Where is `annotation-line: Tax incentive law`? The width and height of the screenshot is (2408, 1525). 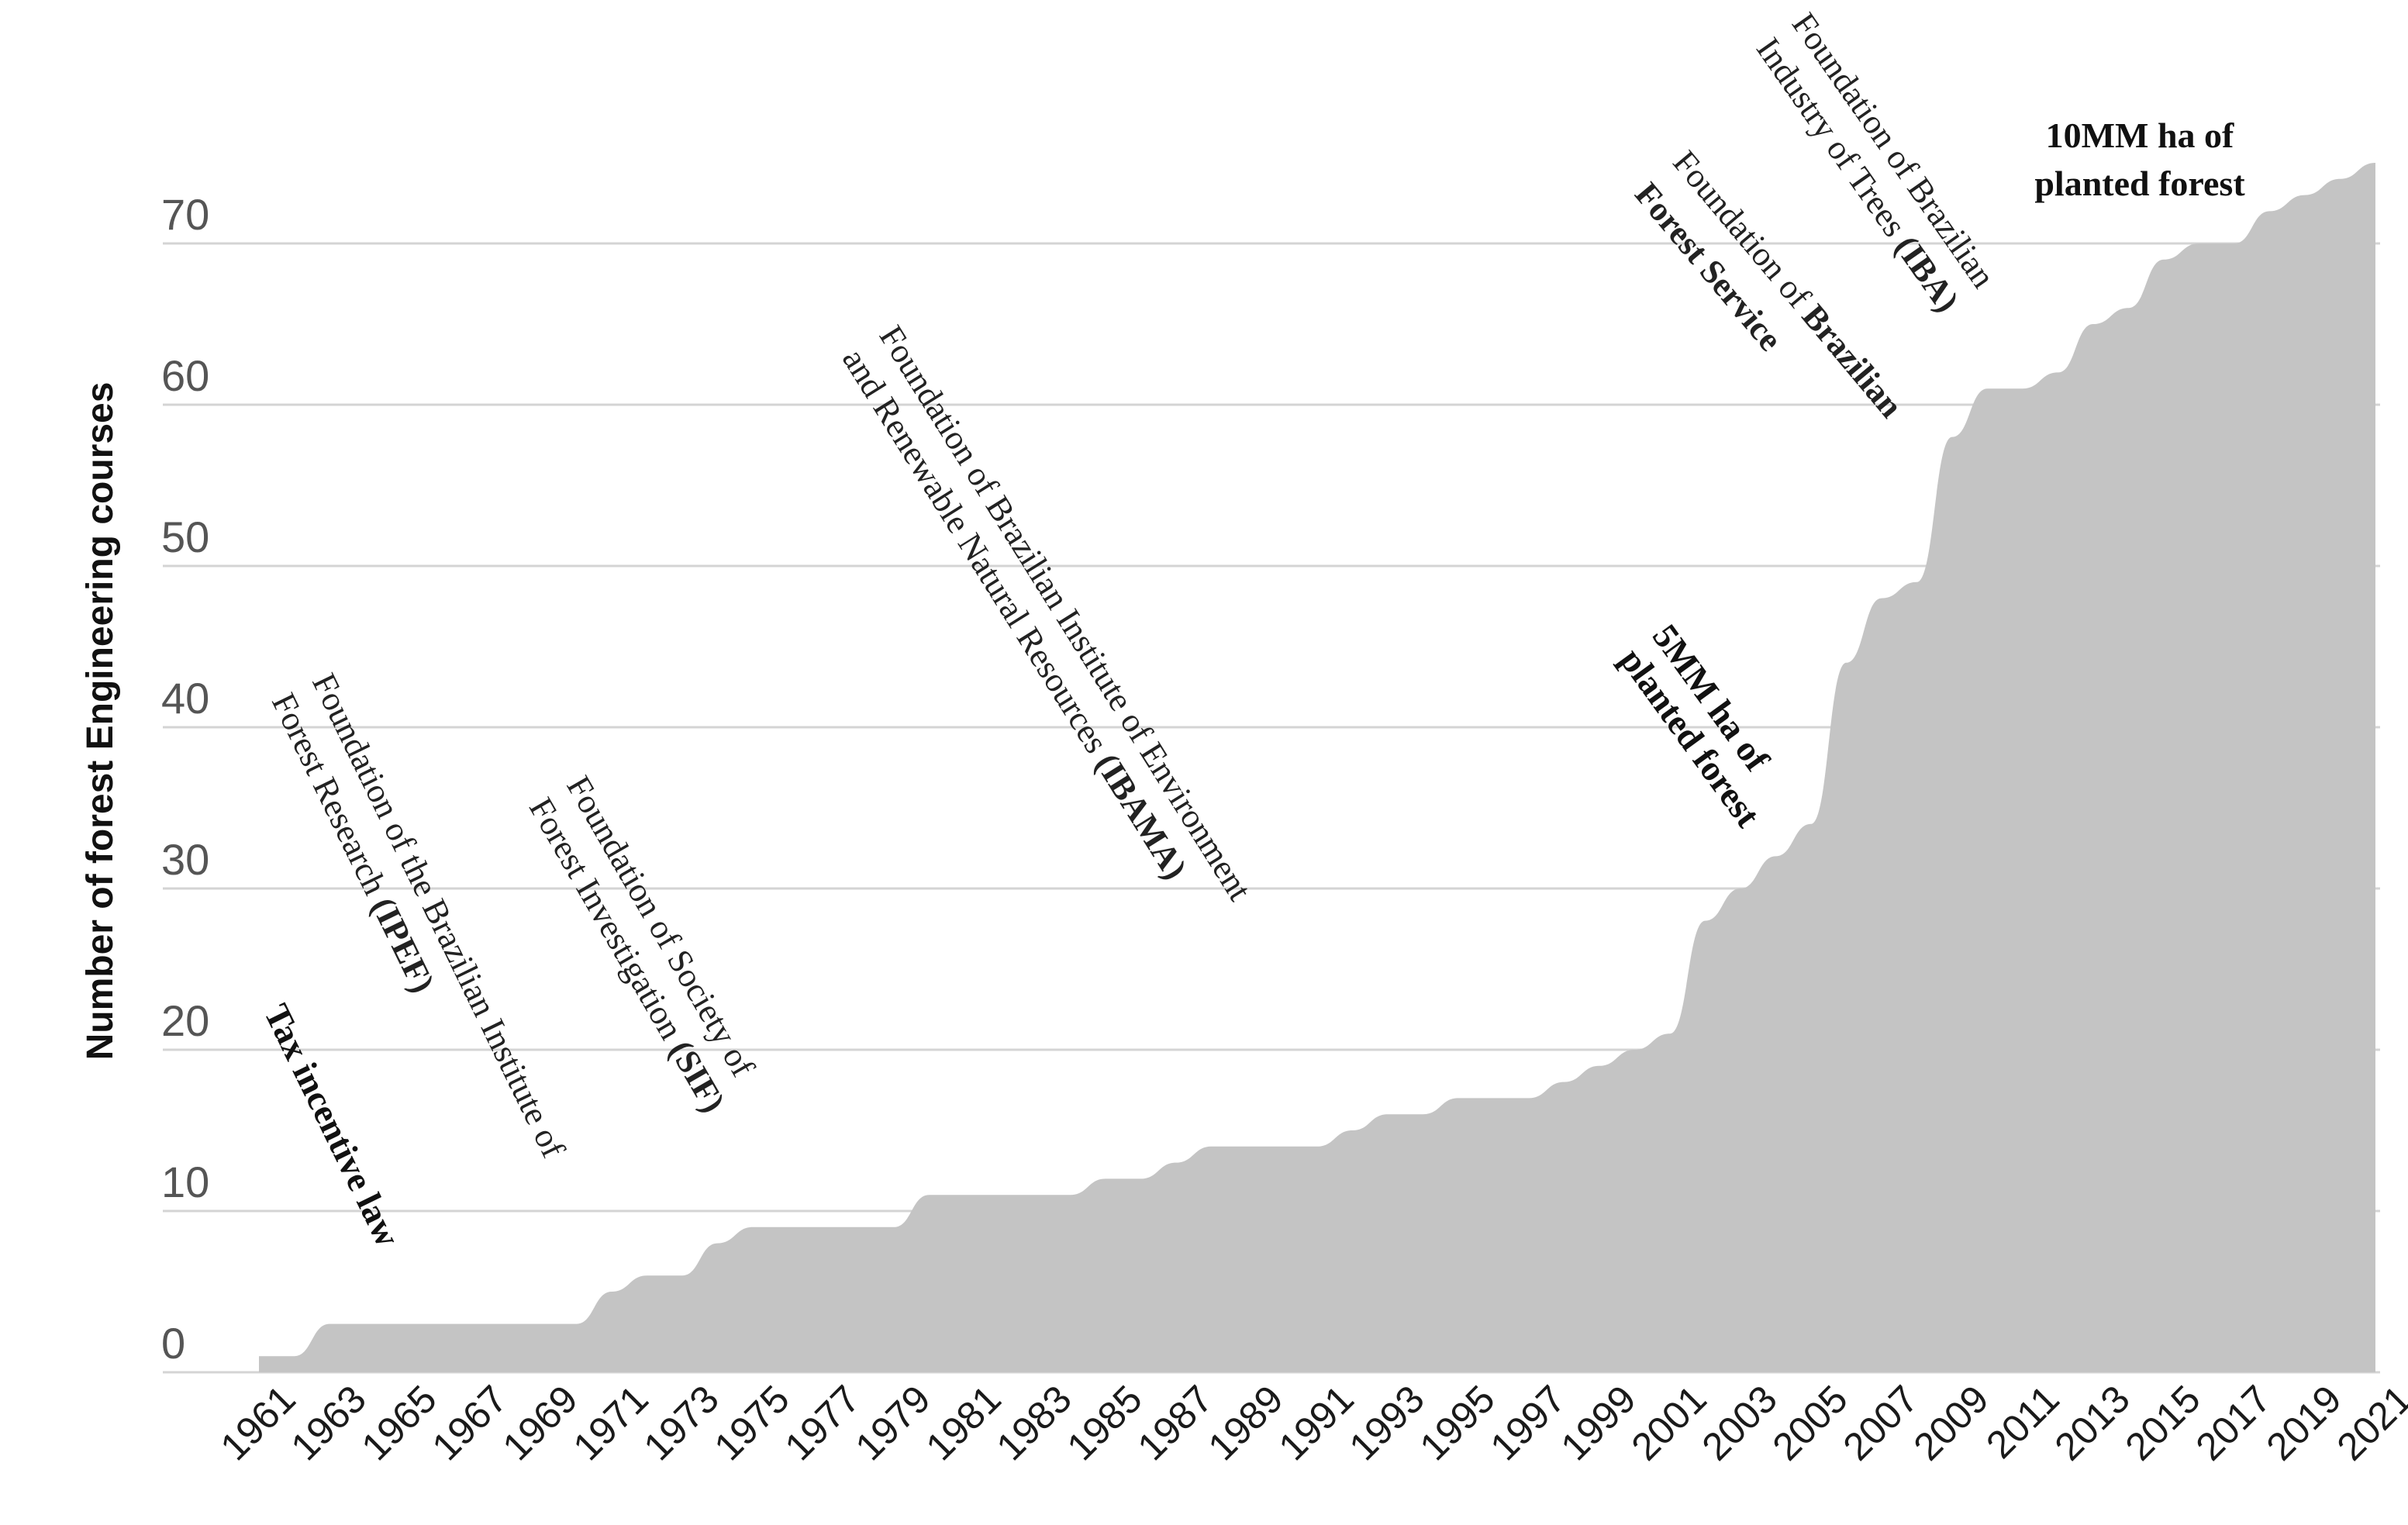 annotation-line: Tax incentive law is located at coordinates (332, 1125).